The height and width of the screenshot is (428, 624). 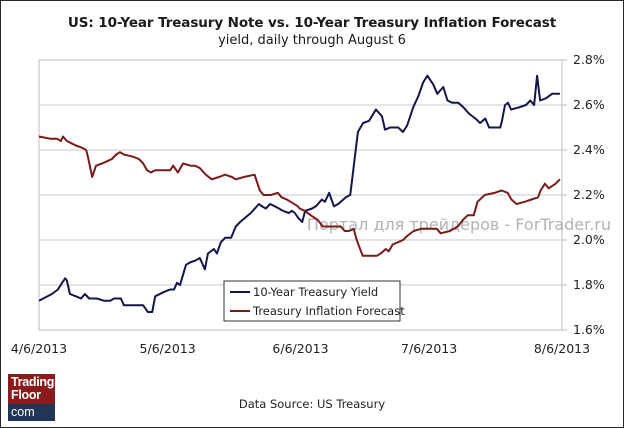 I want to click on tradingfloor-logo: Trading Floor com, so click(x=31, y=397).